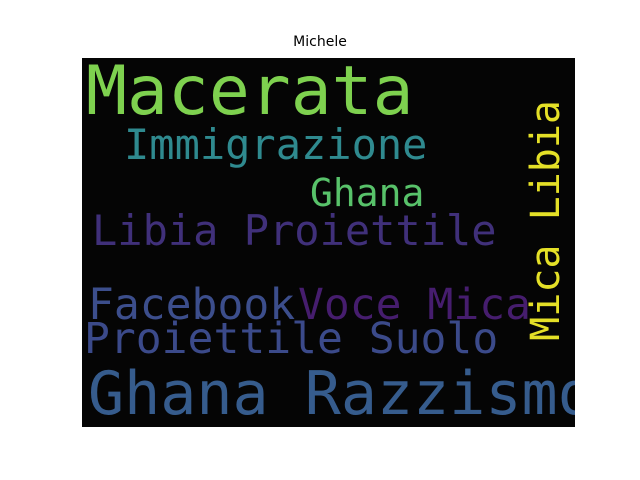 Image resolution: width=640 pixels, height=480 pixels. What do you see at coordinates (291, 339) in the screenshot?
I see `word-proiettile-suolo: Proiettile Suolo` at bounding box center [291, 339].